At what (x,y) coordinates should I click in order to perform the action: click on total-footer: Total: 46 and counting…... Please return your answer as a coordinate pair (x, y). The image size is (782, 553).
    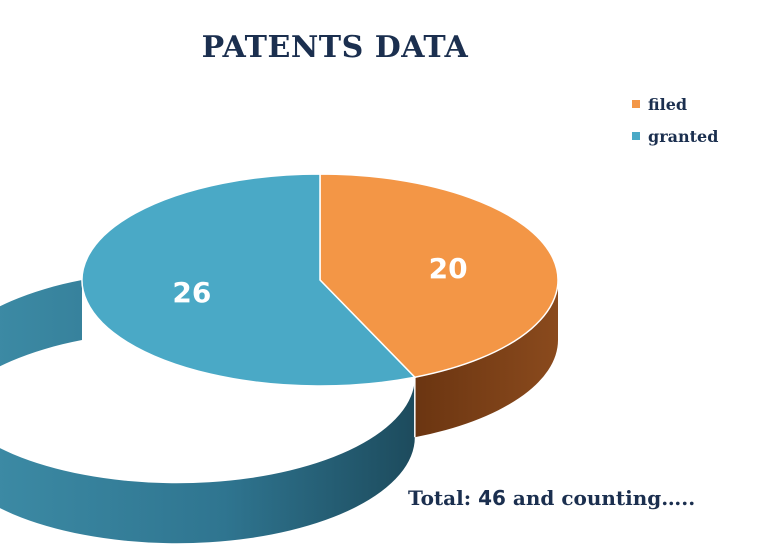
    Looking at the image, I should click on (551, 498).